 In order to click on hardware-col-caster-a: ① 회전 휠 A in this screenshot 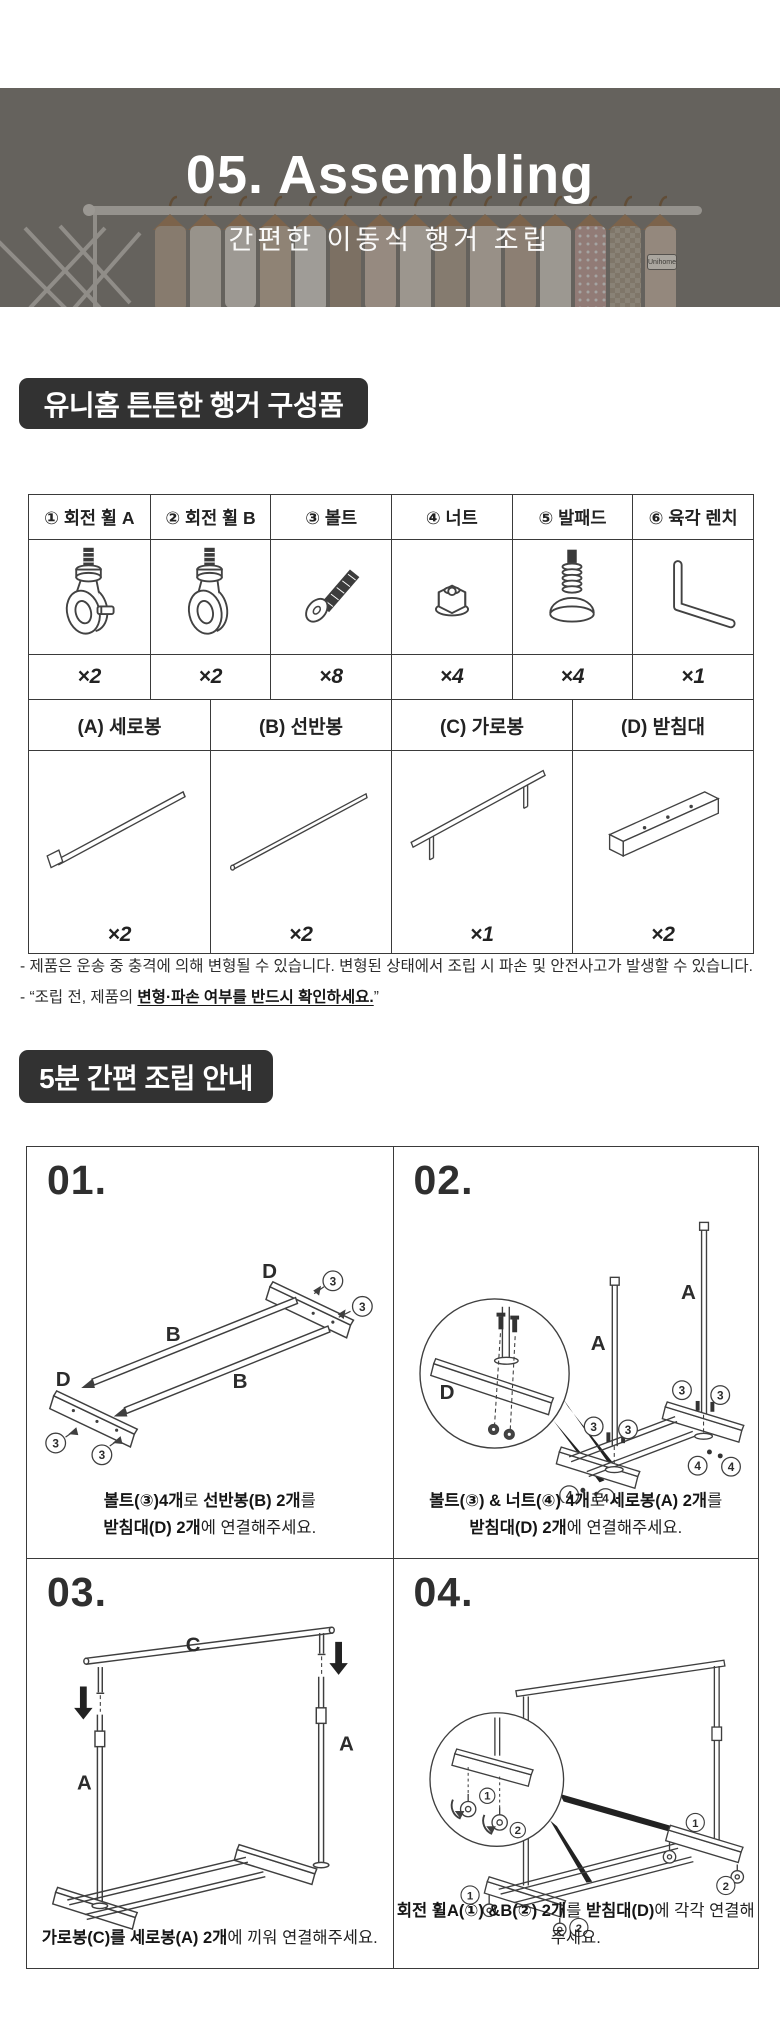, I will do `click(89, 597)`.